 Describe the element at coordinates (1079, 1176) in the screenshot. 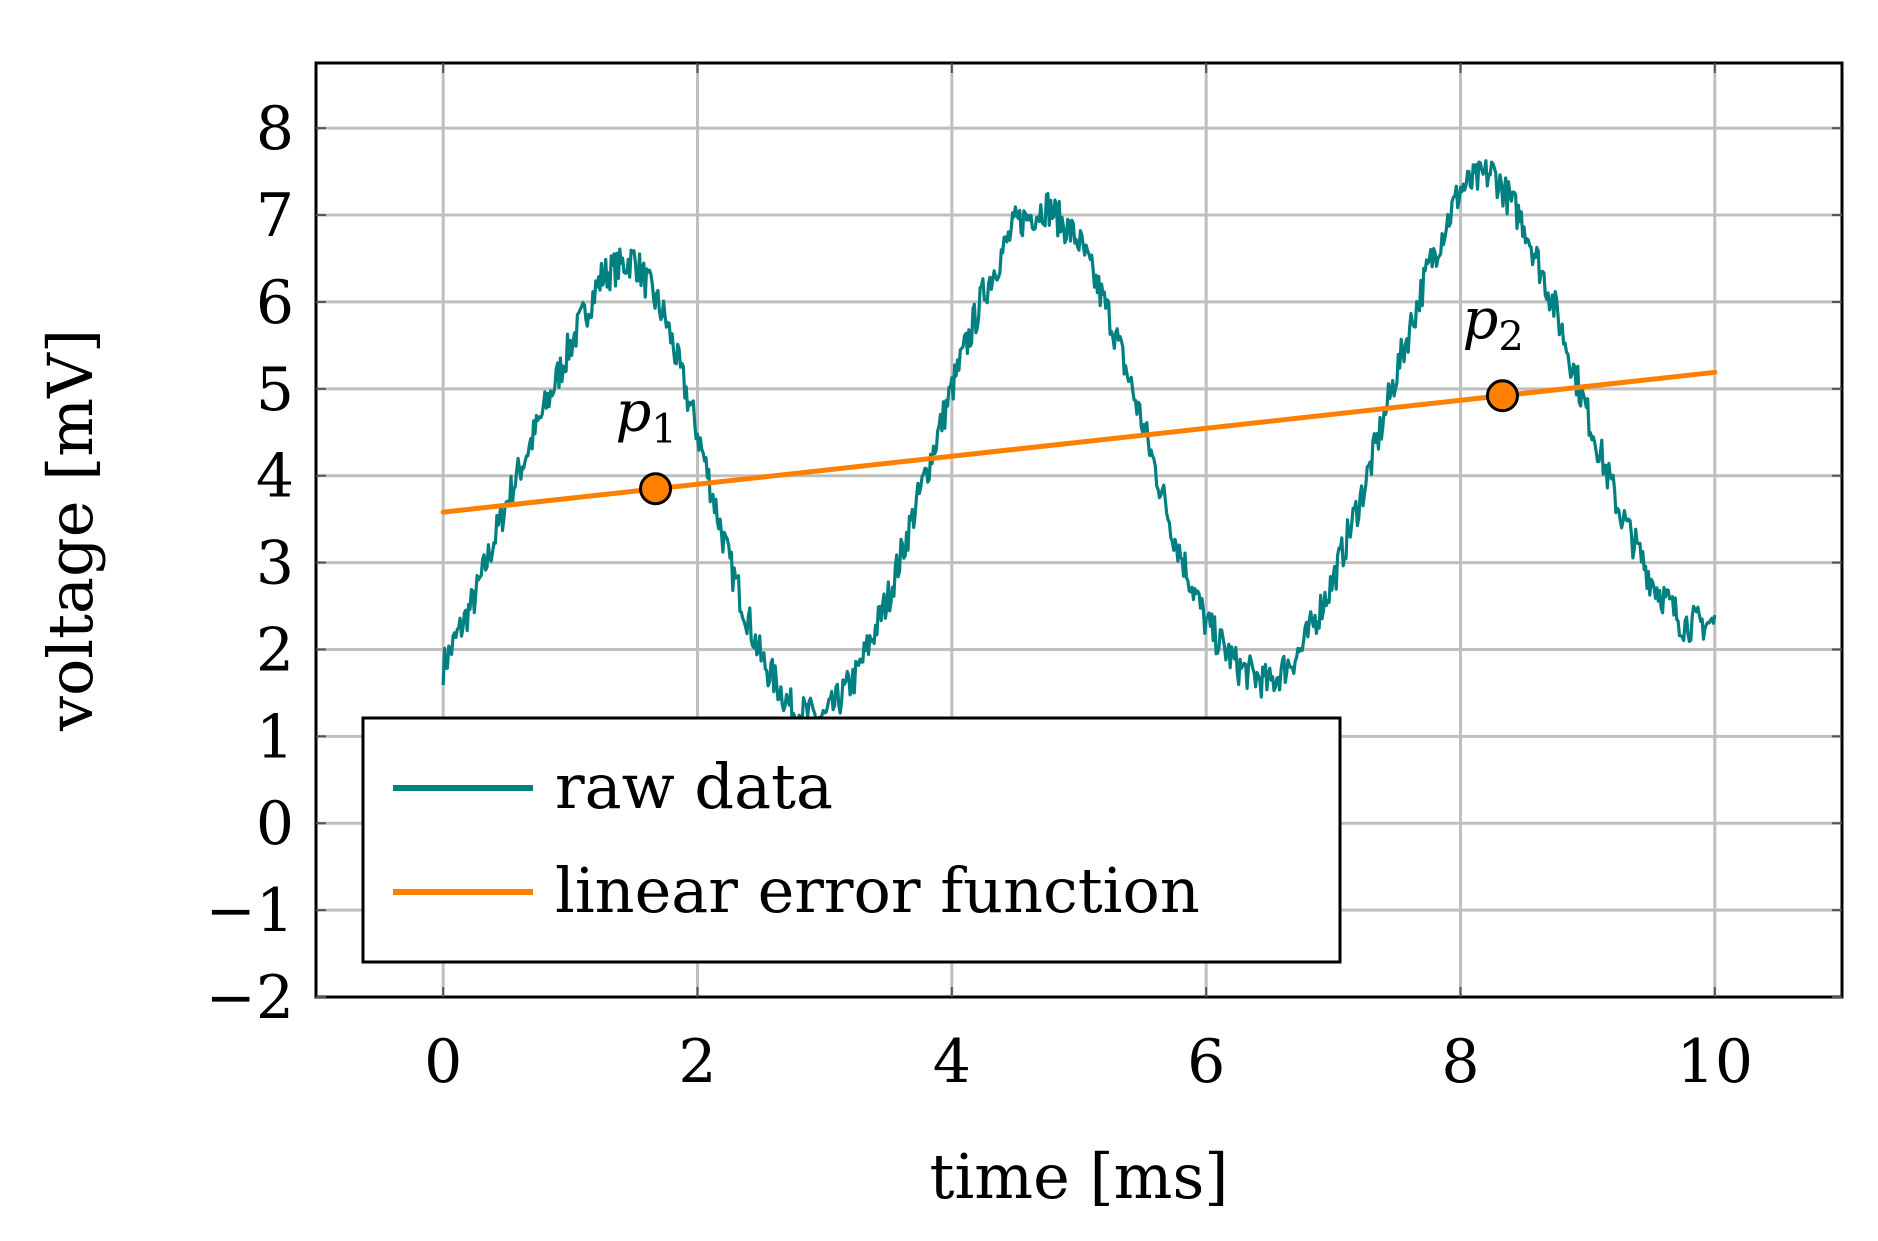

I see `x-axis-label: time [ms]` at that location.